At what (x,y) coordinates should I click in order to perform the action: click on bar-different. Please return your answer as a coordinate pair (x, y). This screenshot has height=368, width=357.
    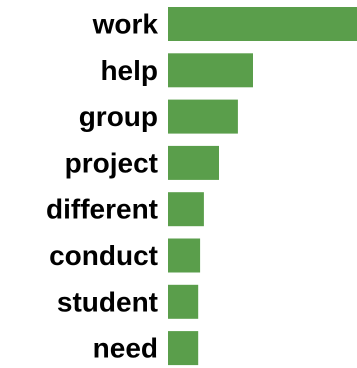
    Looking at the image, I should click on (186, 209).